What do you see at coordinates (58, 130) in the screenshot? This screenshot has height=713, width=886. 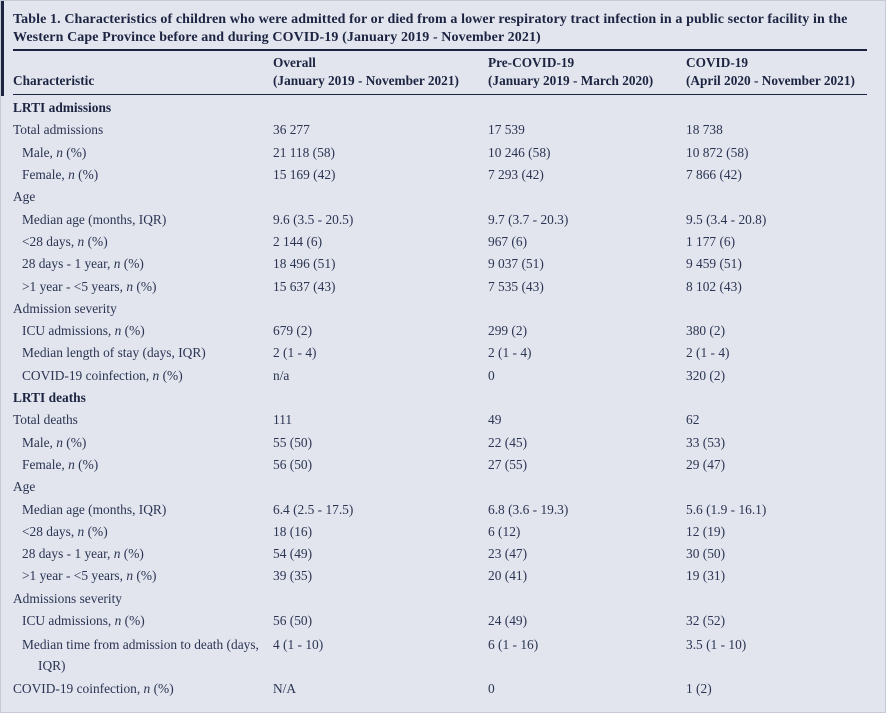 I see `row-label: Total admissions` at bounding box center [58, 130].